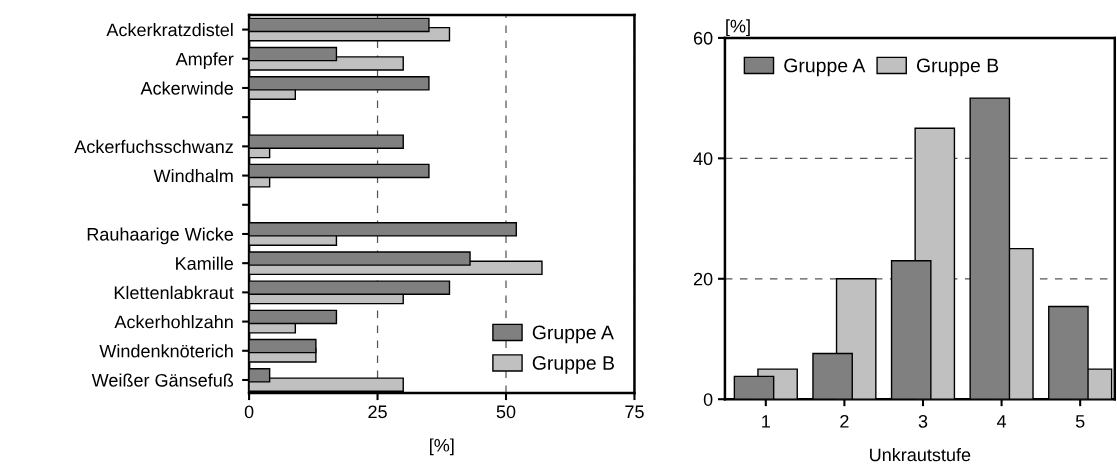 The image size is (1117, 468). I want to click on y-tick-label: Ackerhohlzahn, so click(173, 322).